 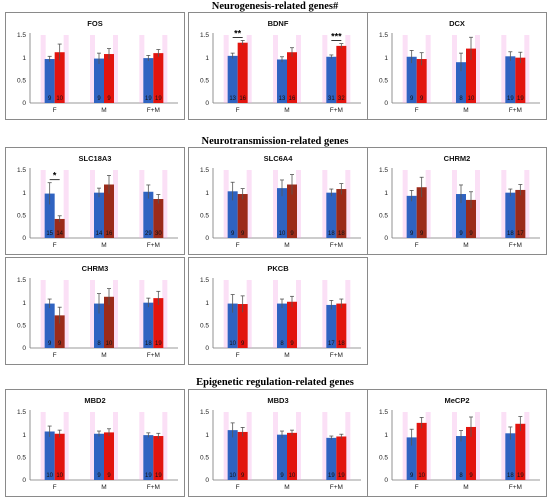 I want to click on sample-size-label: 8, so click(x=461, y=99).